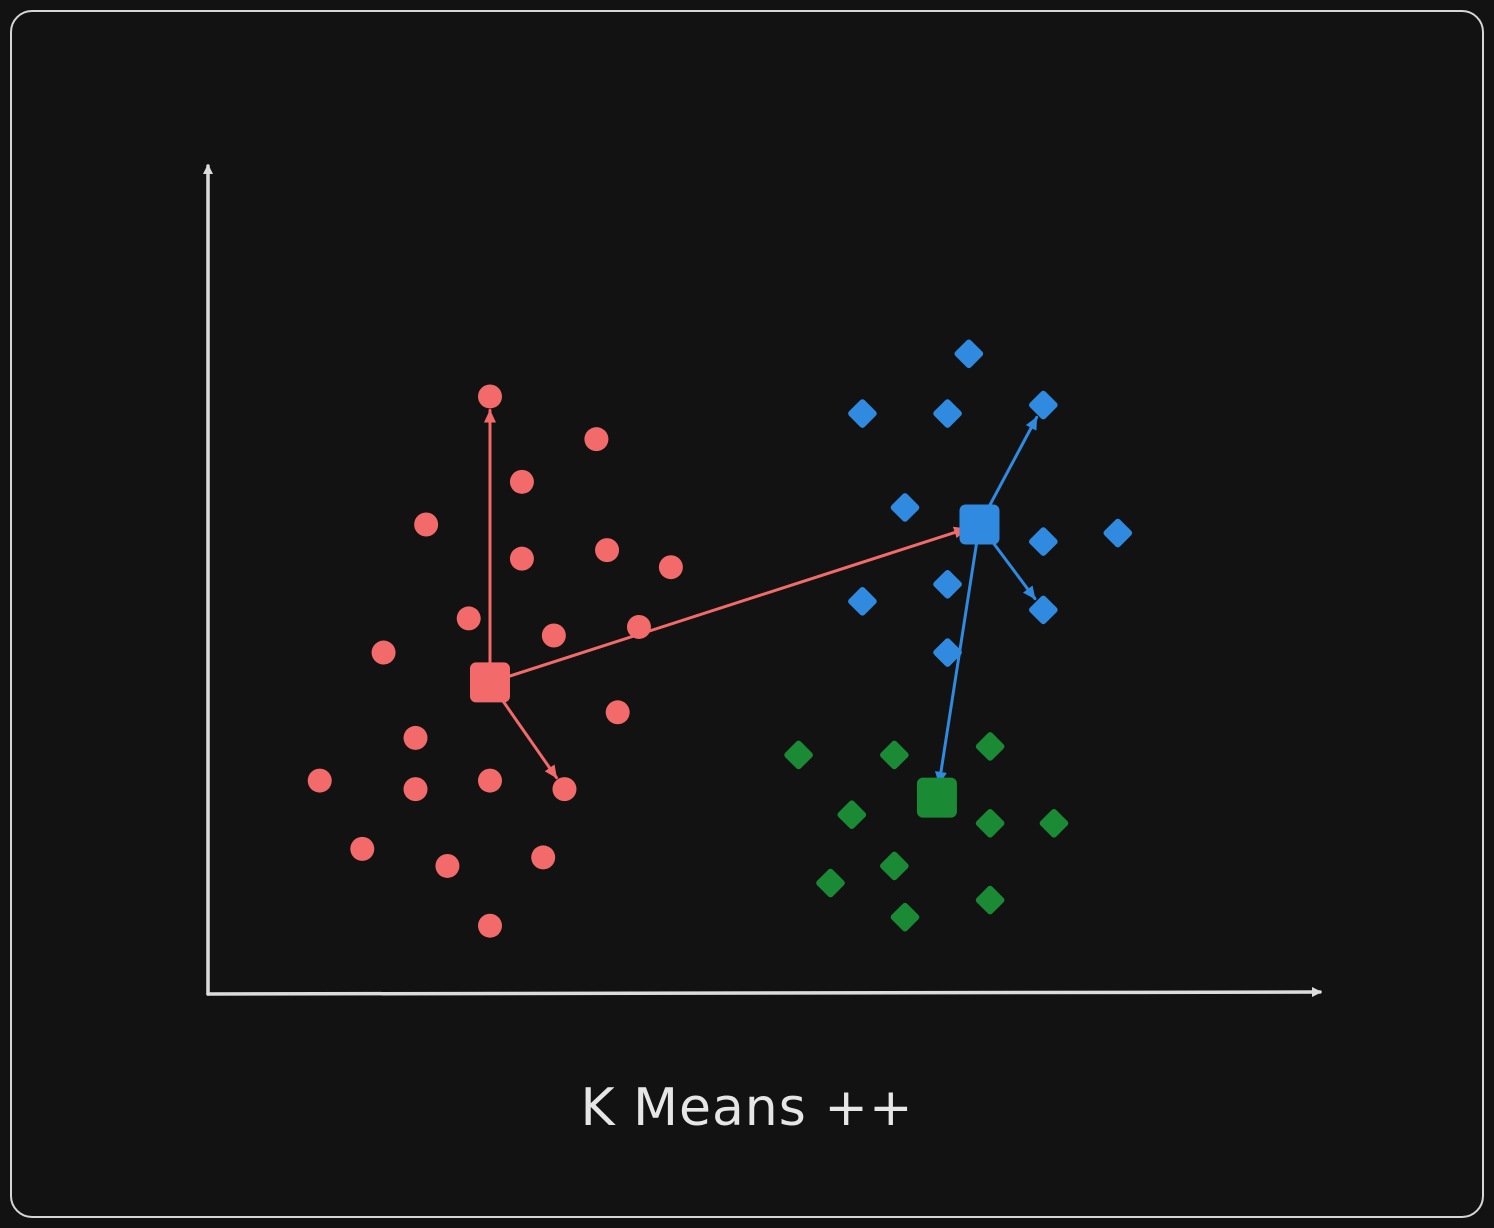 The width and height of the screenshot is (1494, 1228). What do you see at coordinates (747, 1108) in the screenshot?
I see `diagram-title: K Means ++` at bounding box center [747, 1108].